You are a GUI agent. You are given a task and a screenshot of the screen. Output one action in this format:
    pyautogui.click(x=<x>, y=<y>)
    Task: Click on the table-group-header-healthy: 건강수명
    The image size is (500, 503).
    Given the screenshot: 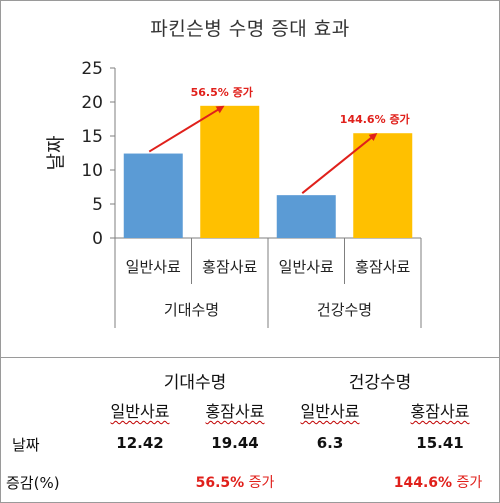 What is the action you would take?
    pyautogui.click(x=380, y=383)
    